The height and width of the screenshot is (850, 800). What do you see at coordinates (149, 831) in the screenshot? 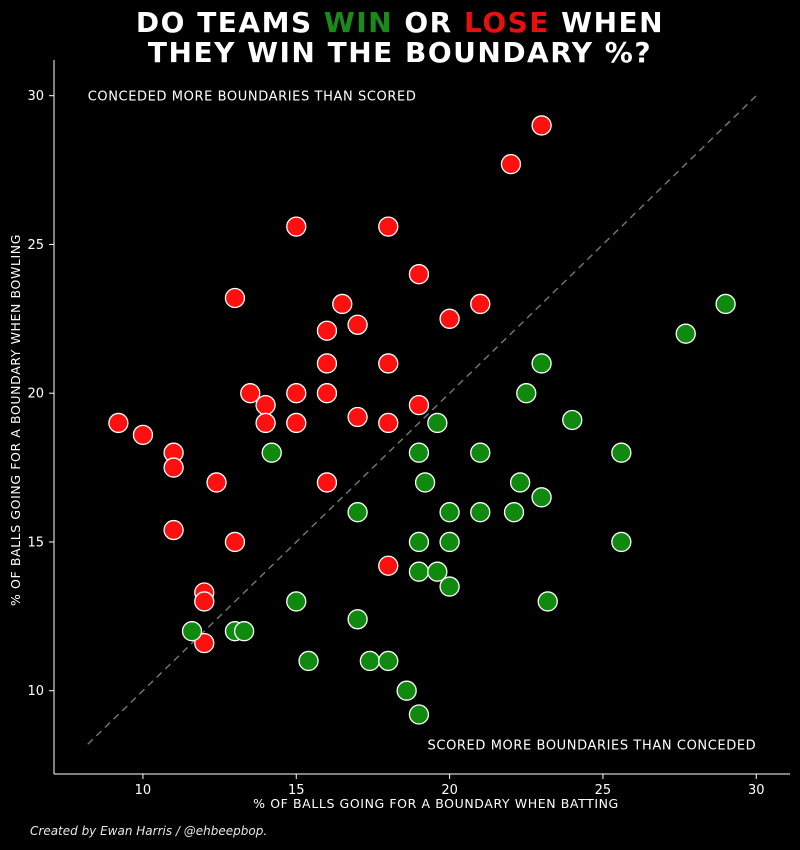
I see `credit-text: Created by Ewan Harris / @ehbeepbop.` at bounding box center [149, 831].